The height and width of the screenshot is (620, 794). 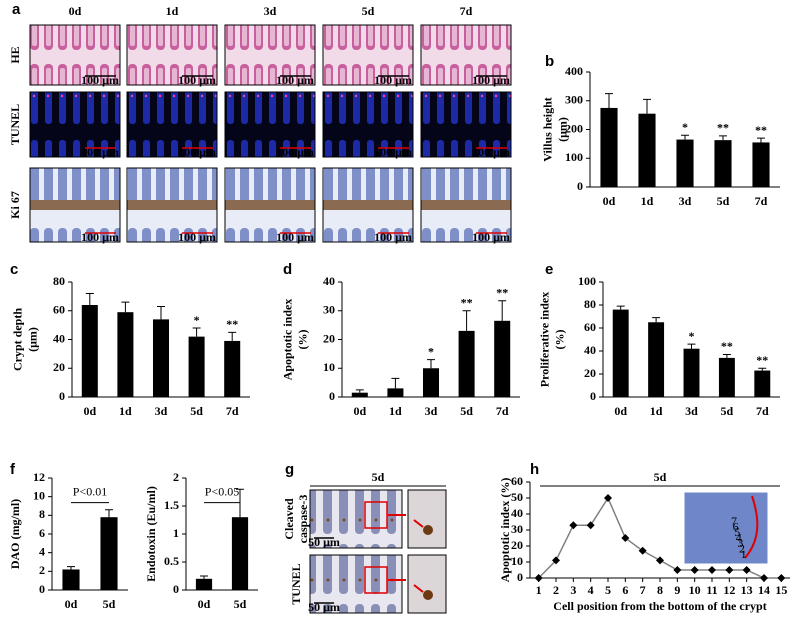 What do you see at coordinates (15, 54) in the screenshot?
I see `row-label: HE` at bounding box center [15, 54].